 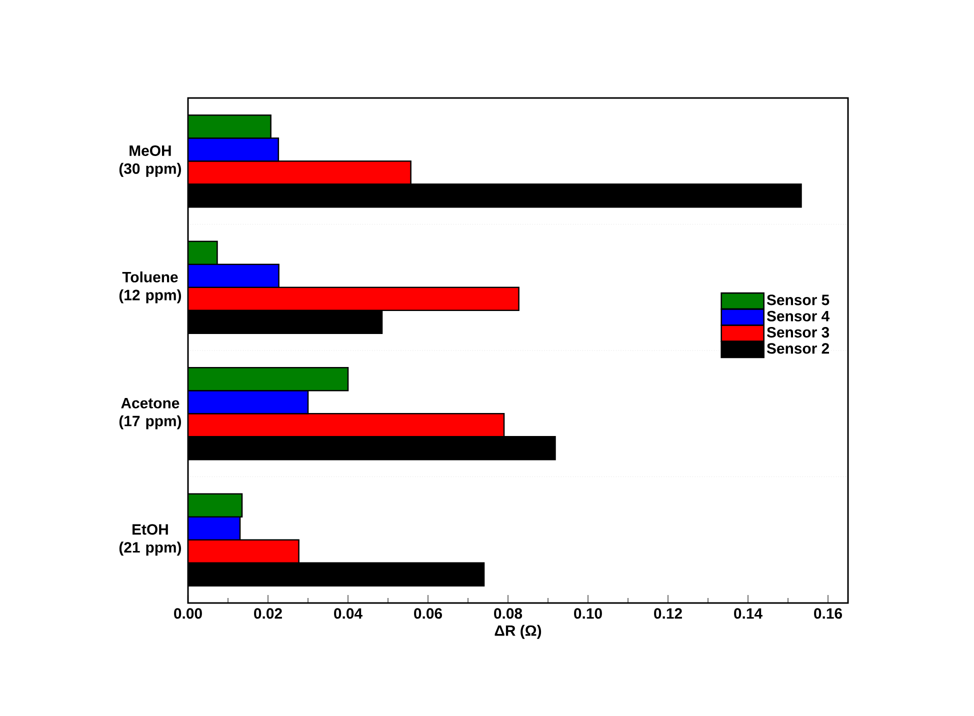 I want to click on y-tick-label: MeOH (30 ppm), so click(x=150, y=161).